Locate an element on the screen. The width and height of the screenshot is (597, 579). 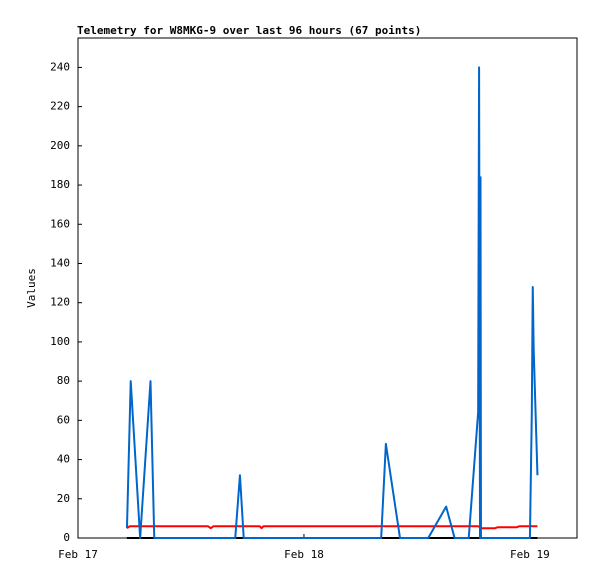
series-line is located at coordinates (332, 527).